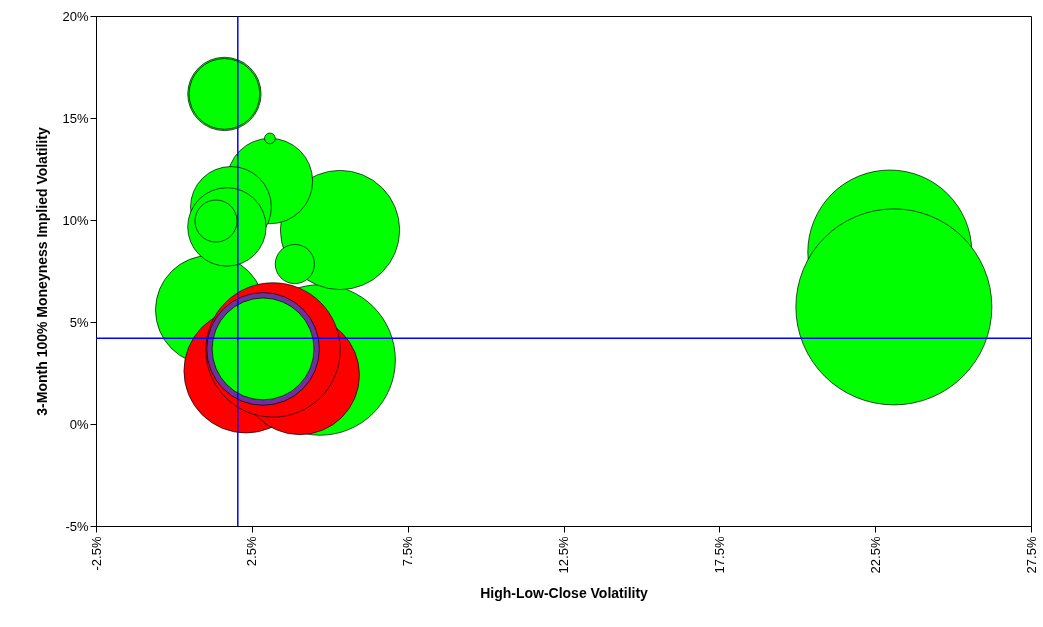 This screenshot has height=627, width=1043. What do you see at coordinates (77, 526) in the screenshot?
I see `y-tick-label: -5%` at bounding box center [77, 526].